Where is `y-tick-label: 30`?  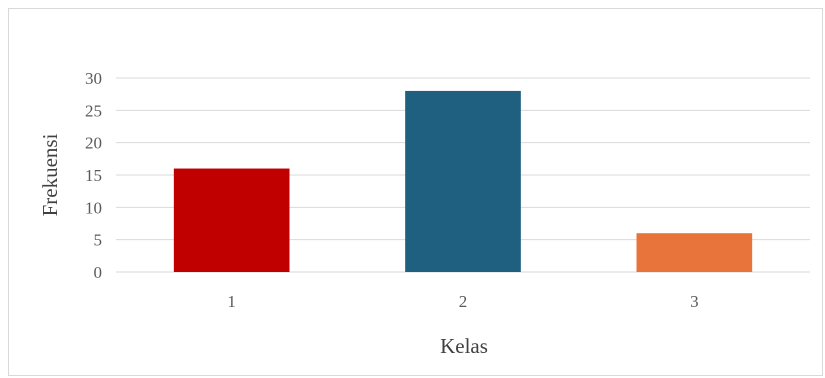 y-tick-label: 30 is located at coordinates (93, 78).